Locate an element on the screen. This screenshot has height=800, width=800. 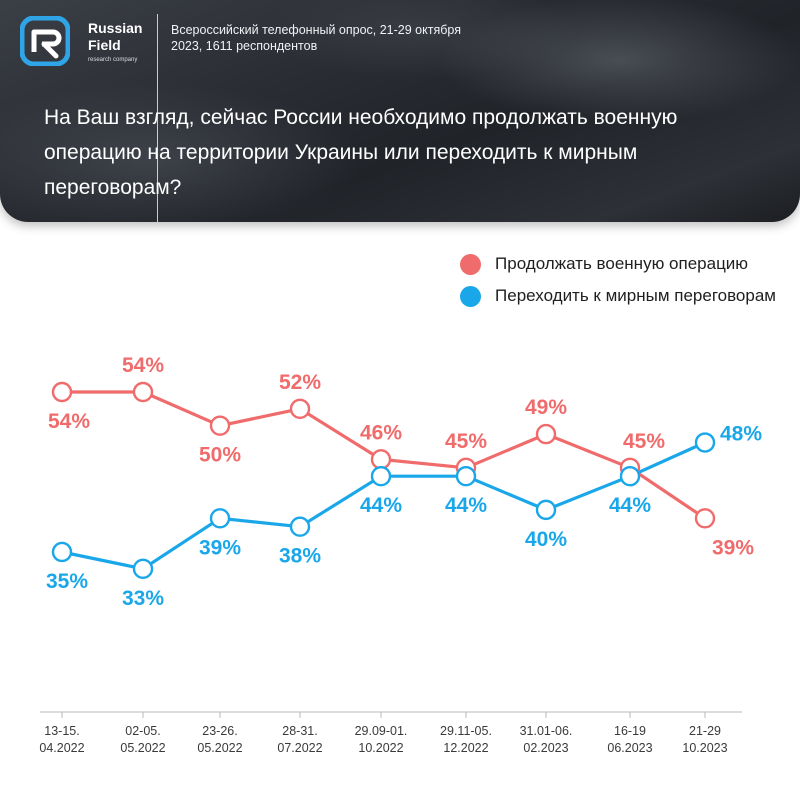
x-tick-label: 31.01-06. is located at coordinates (546, 731).